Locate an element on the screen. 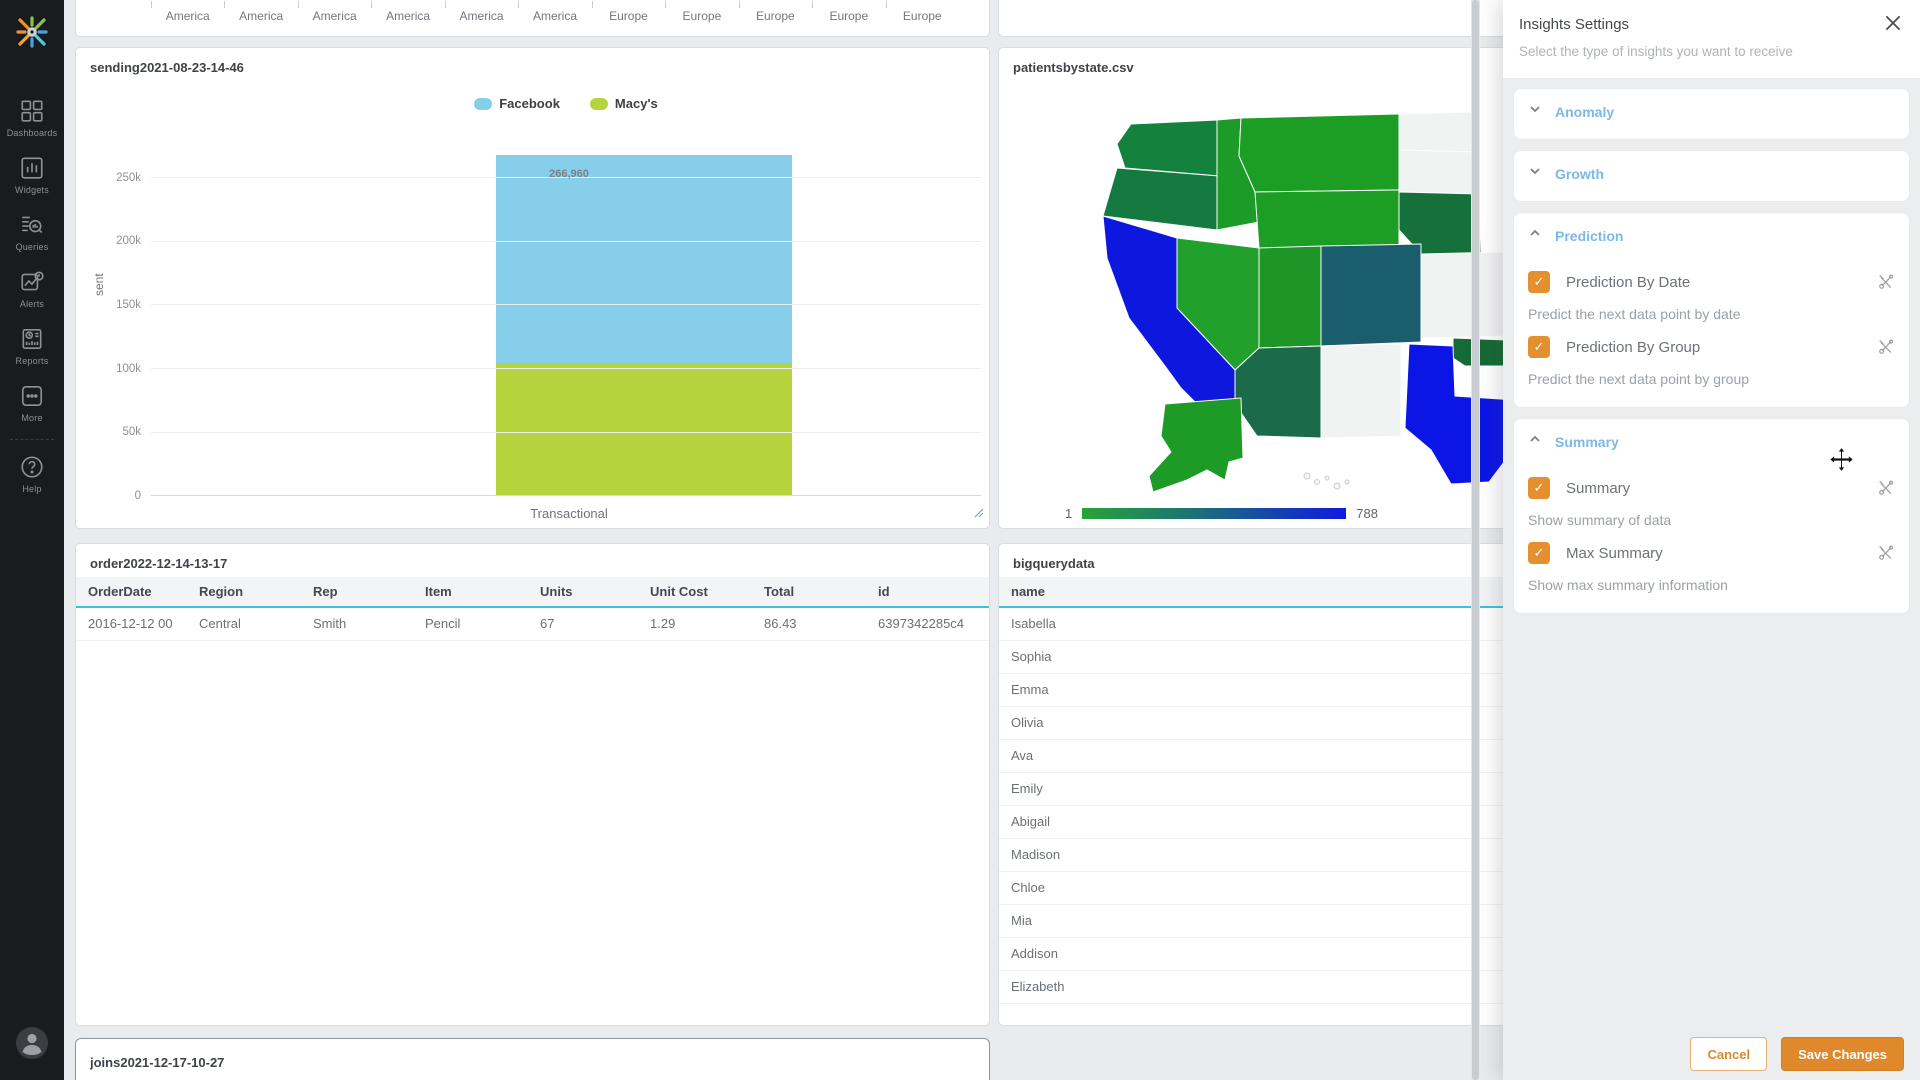  section-header-prediction: Prediction is located at coordinates (1711, 235).